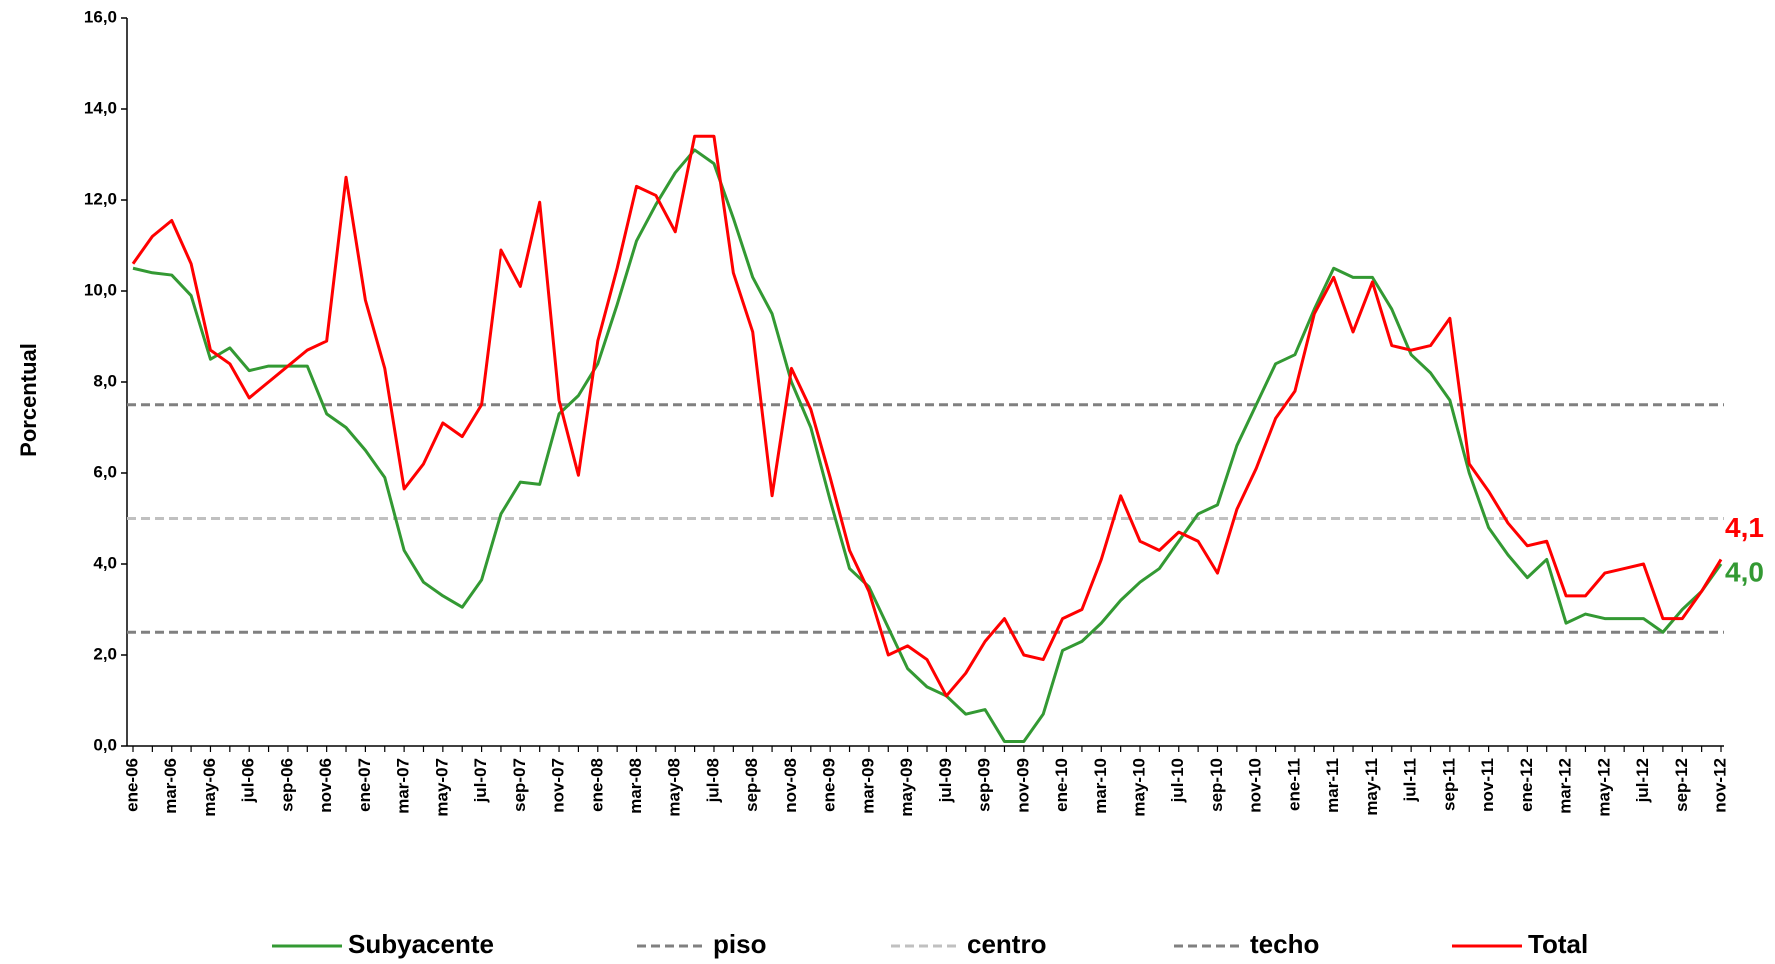 The image size is (1775, 964). Describe the element at coordinates (480, 780) in the screenshot. I see `x-tick-label: jul-07` at that location.